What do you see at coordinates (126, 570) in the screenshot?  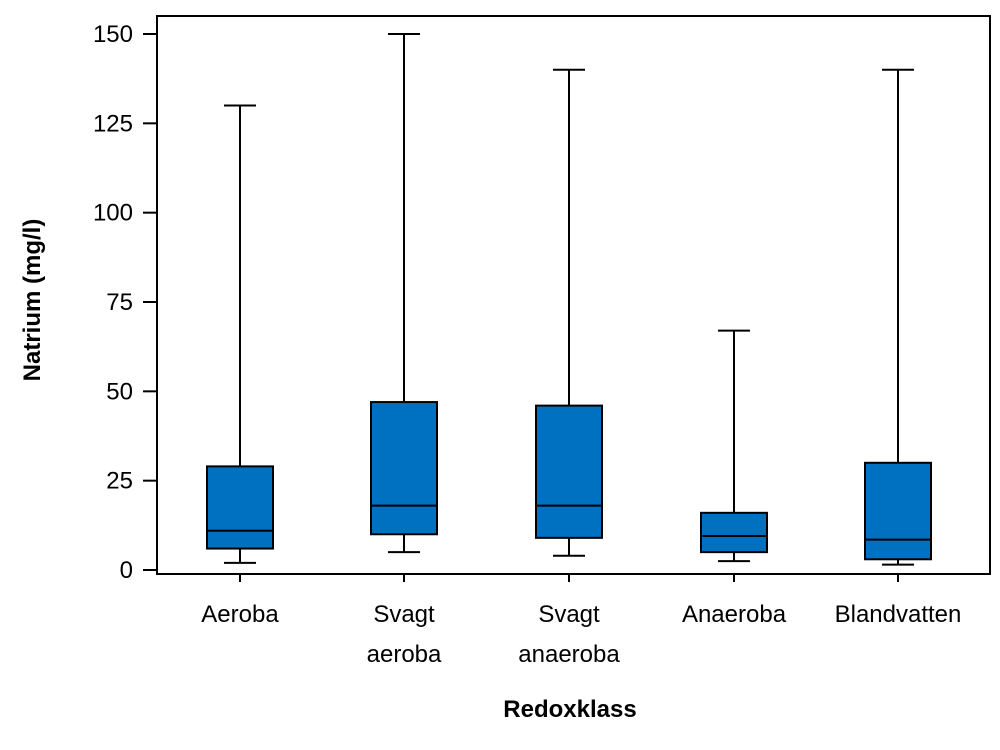 I see `y-tick-label: 0` at bounding box center [126, 570].